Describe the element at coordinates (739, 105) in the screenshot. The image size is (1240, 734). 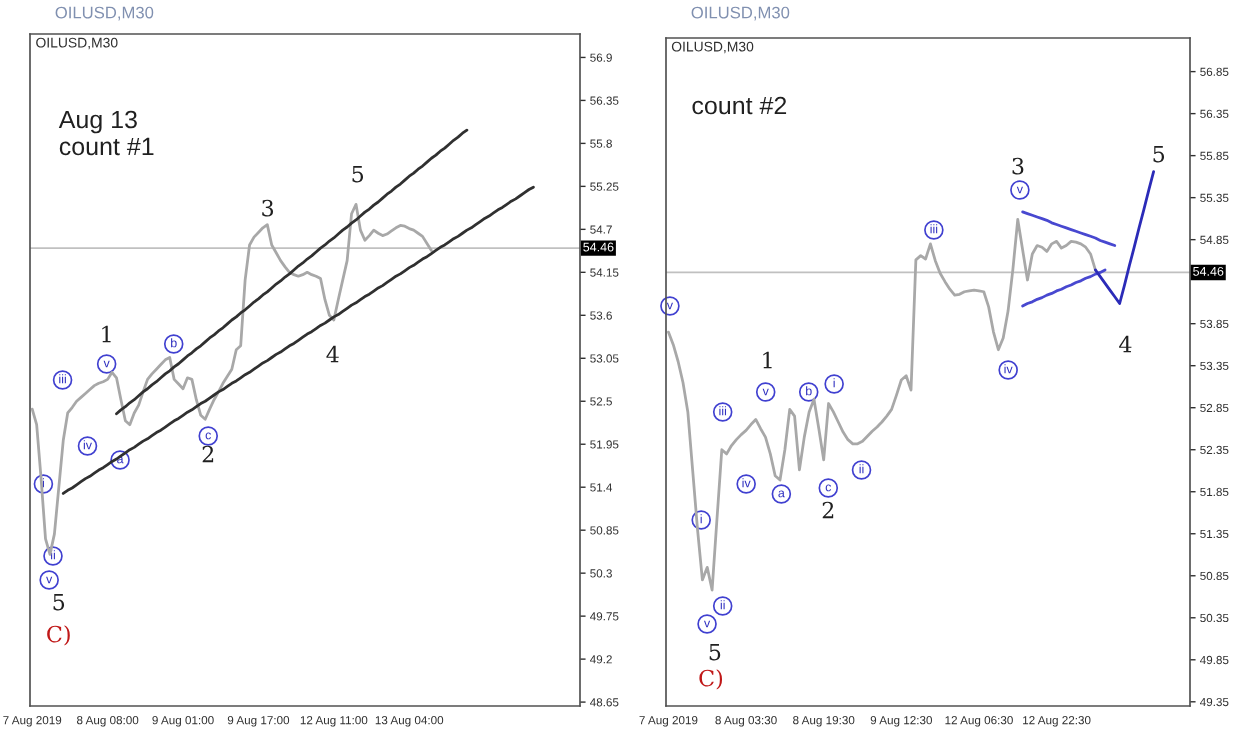
I see `annotation: count #2` at that location.